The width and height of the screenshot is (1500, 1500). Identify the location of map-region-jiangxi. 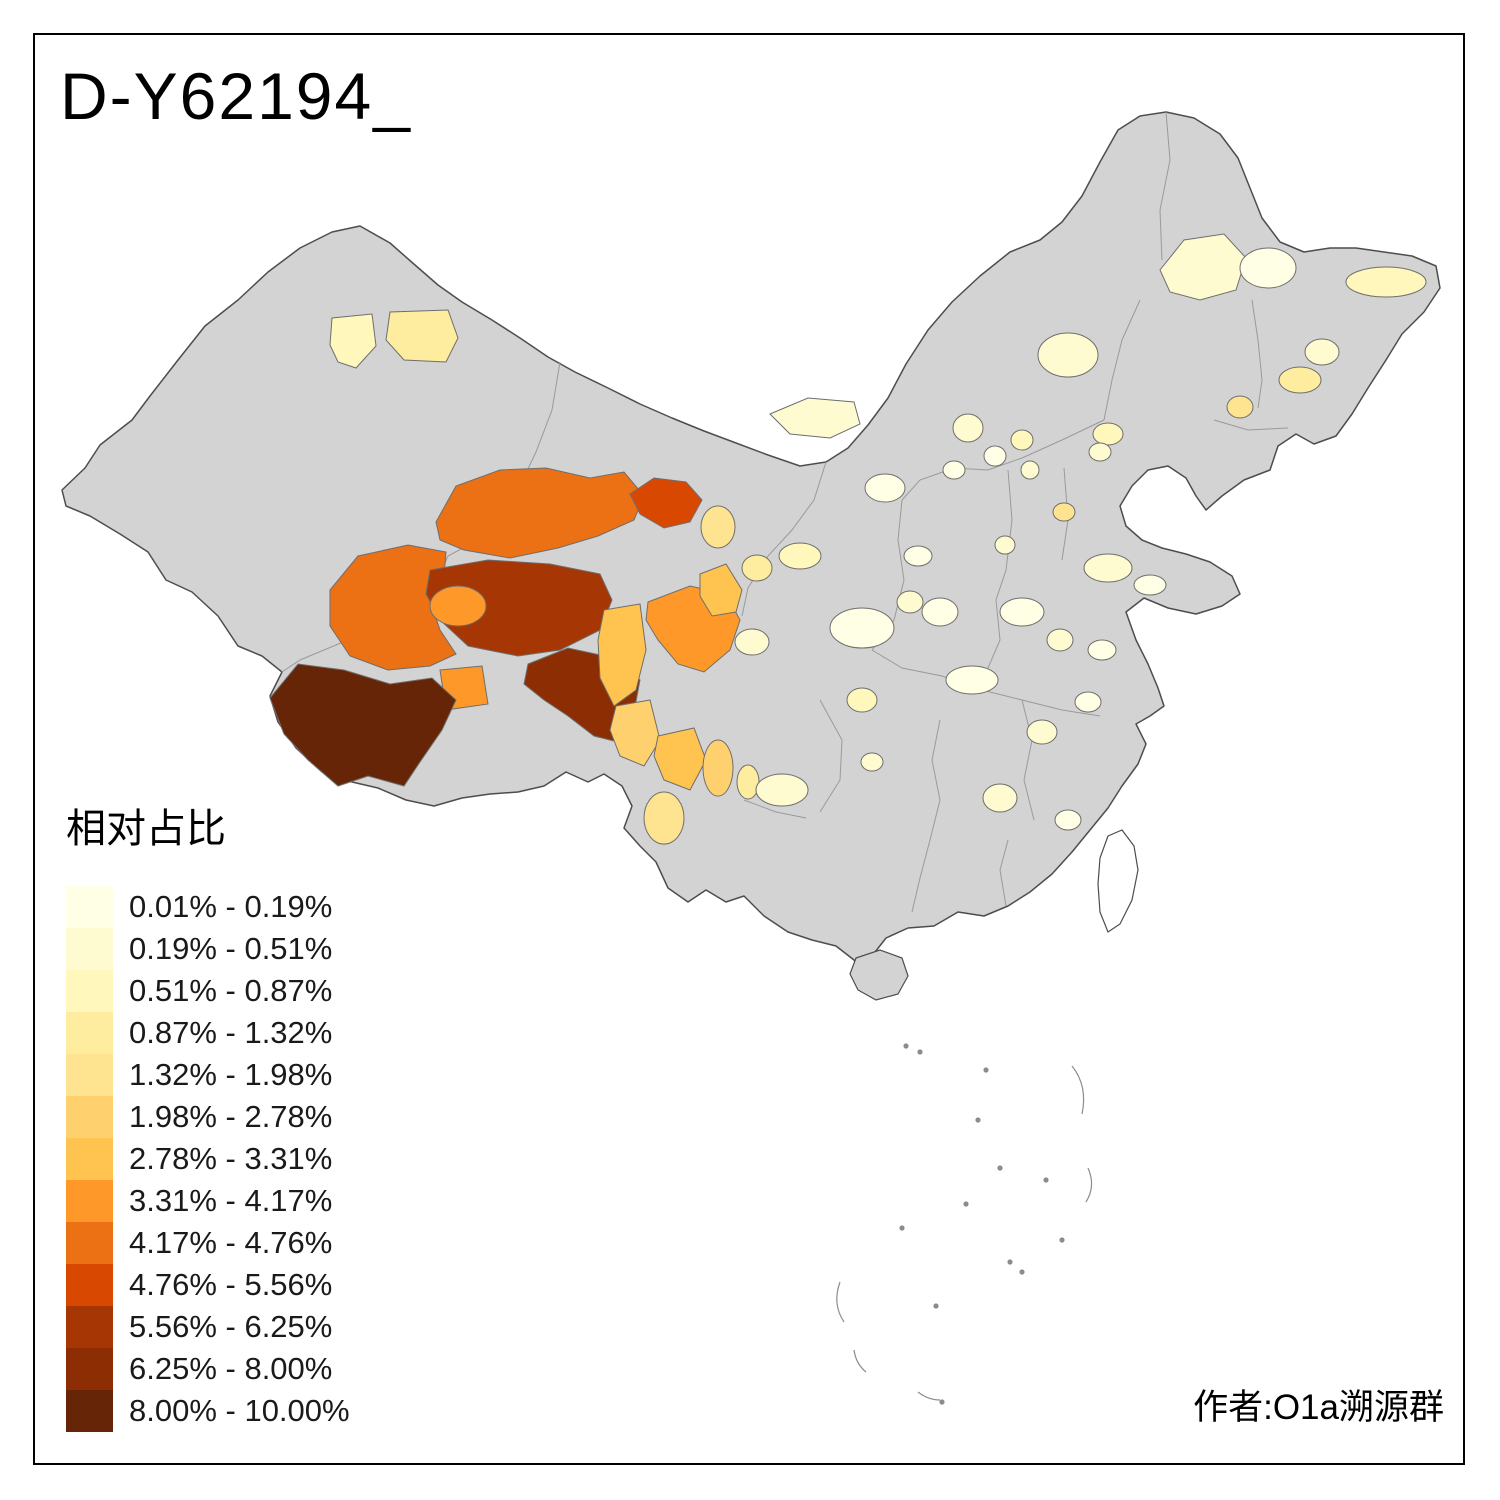
(1000, 798).